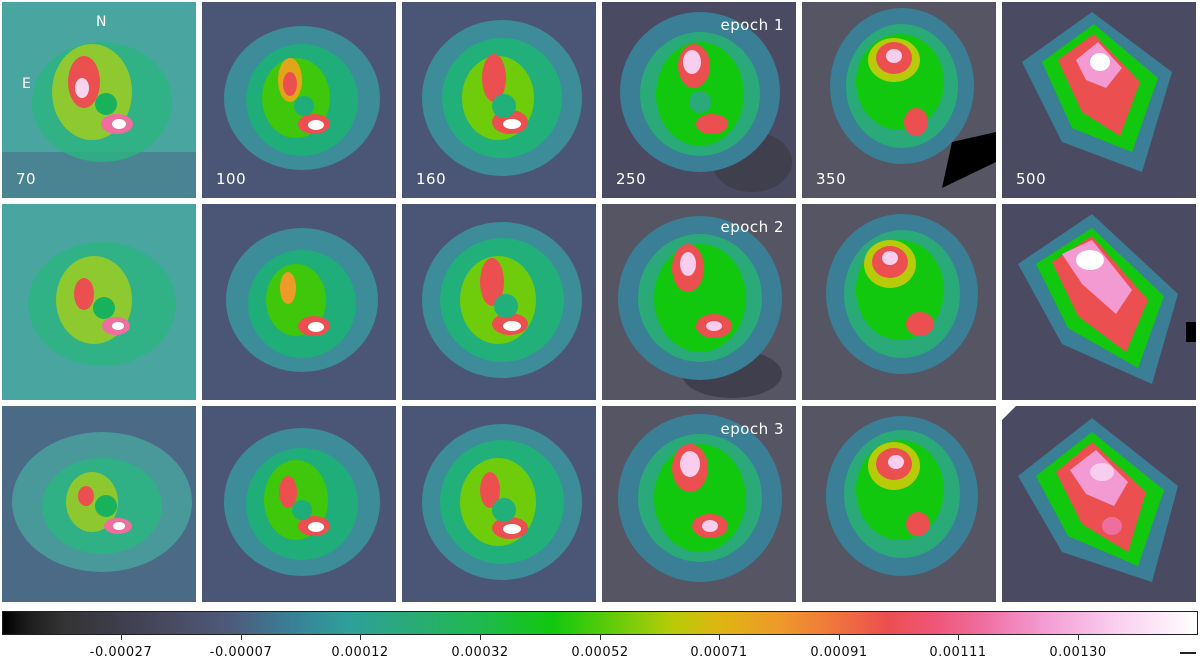 This screenshot has width=1200, height=667. I want to click on panel-r1-350: 350, so click(899, 100).